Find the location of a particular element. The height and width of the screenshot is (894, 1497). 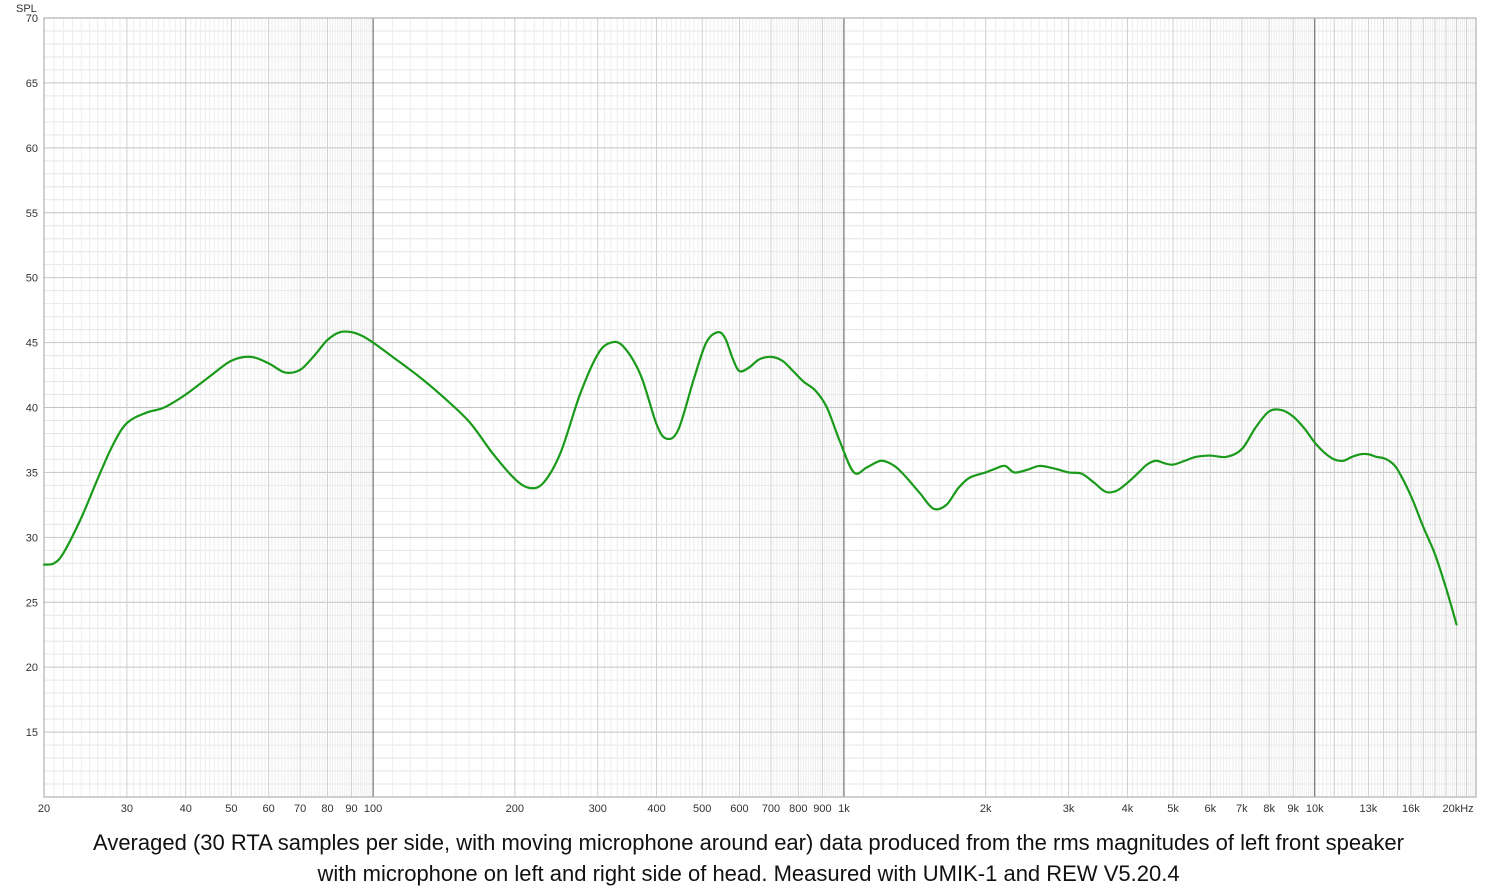

y-axis-label: SPL is located at coordinates (26, 9).